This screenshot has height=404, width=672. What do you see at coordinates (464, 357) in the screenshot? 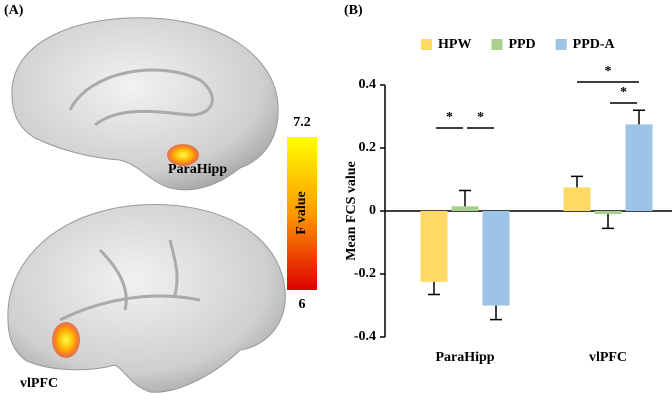
I see `x-tick-label: ParaHipp` at bounding box center [464, 357].